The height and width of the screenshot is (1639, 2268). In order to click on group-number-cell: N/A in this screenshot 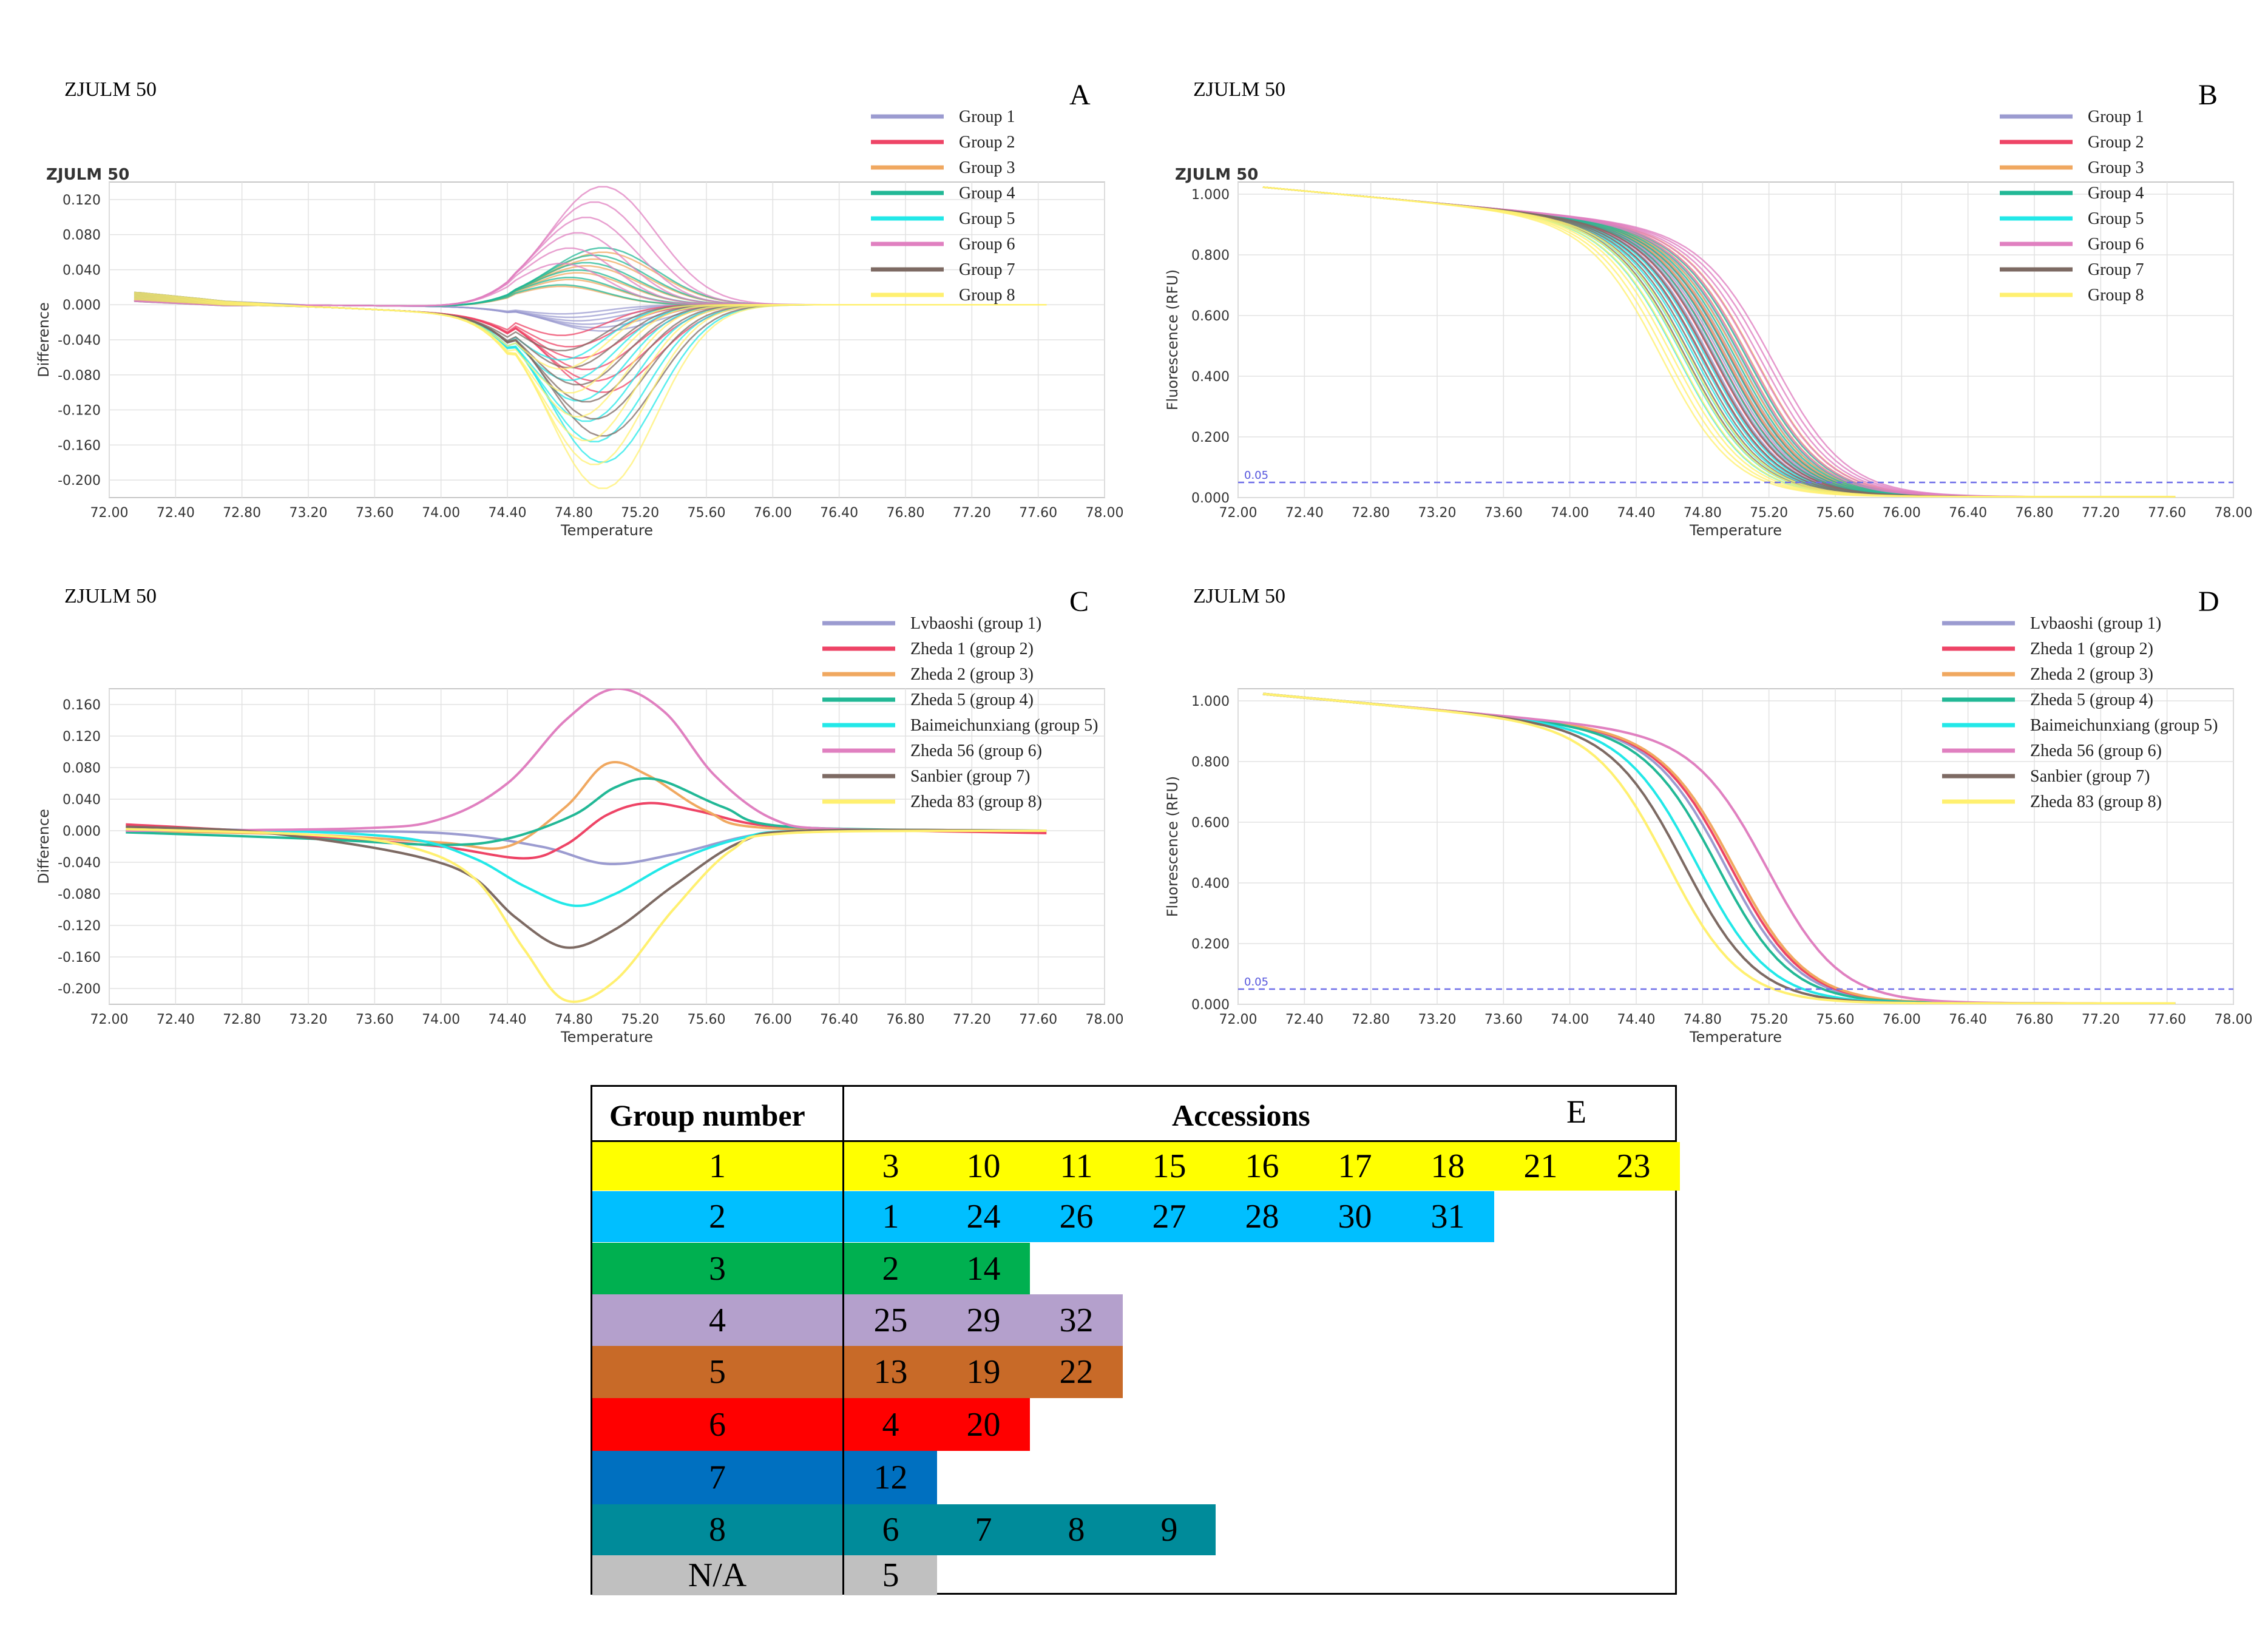, I will do `click(717, 1575)`.